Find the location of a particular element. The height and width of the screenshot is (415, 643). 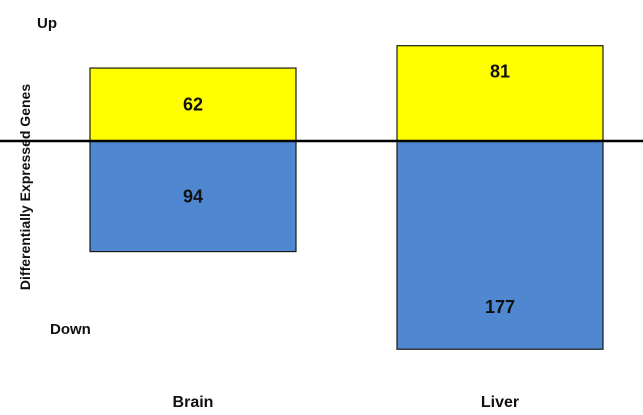

data-label-brain-down: 94 is located at coordinates (193, 196).